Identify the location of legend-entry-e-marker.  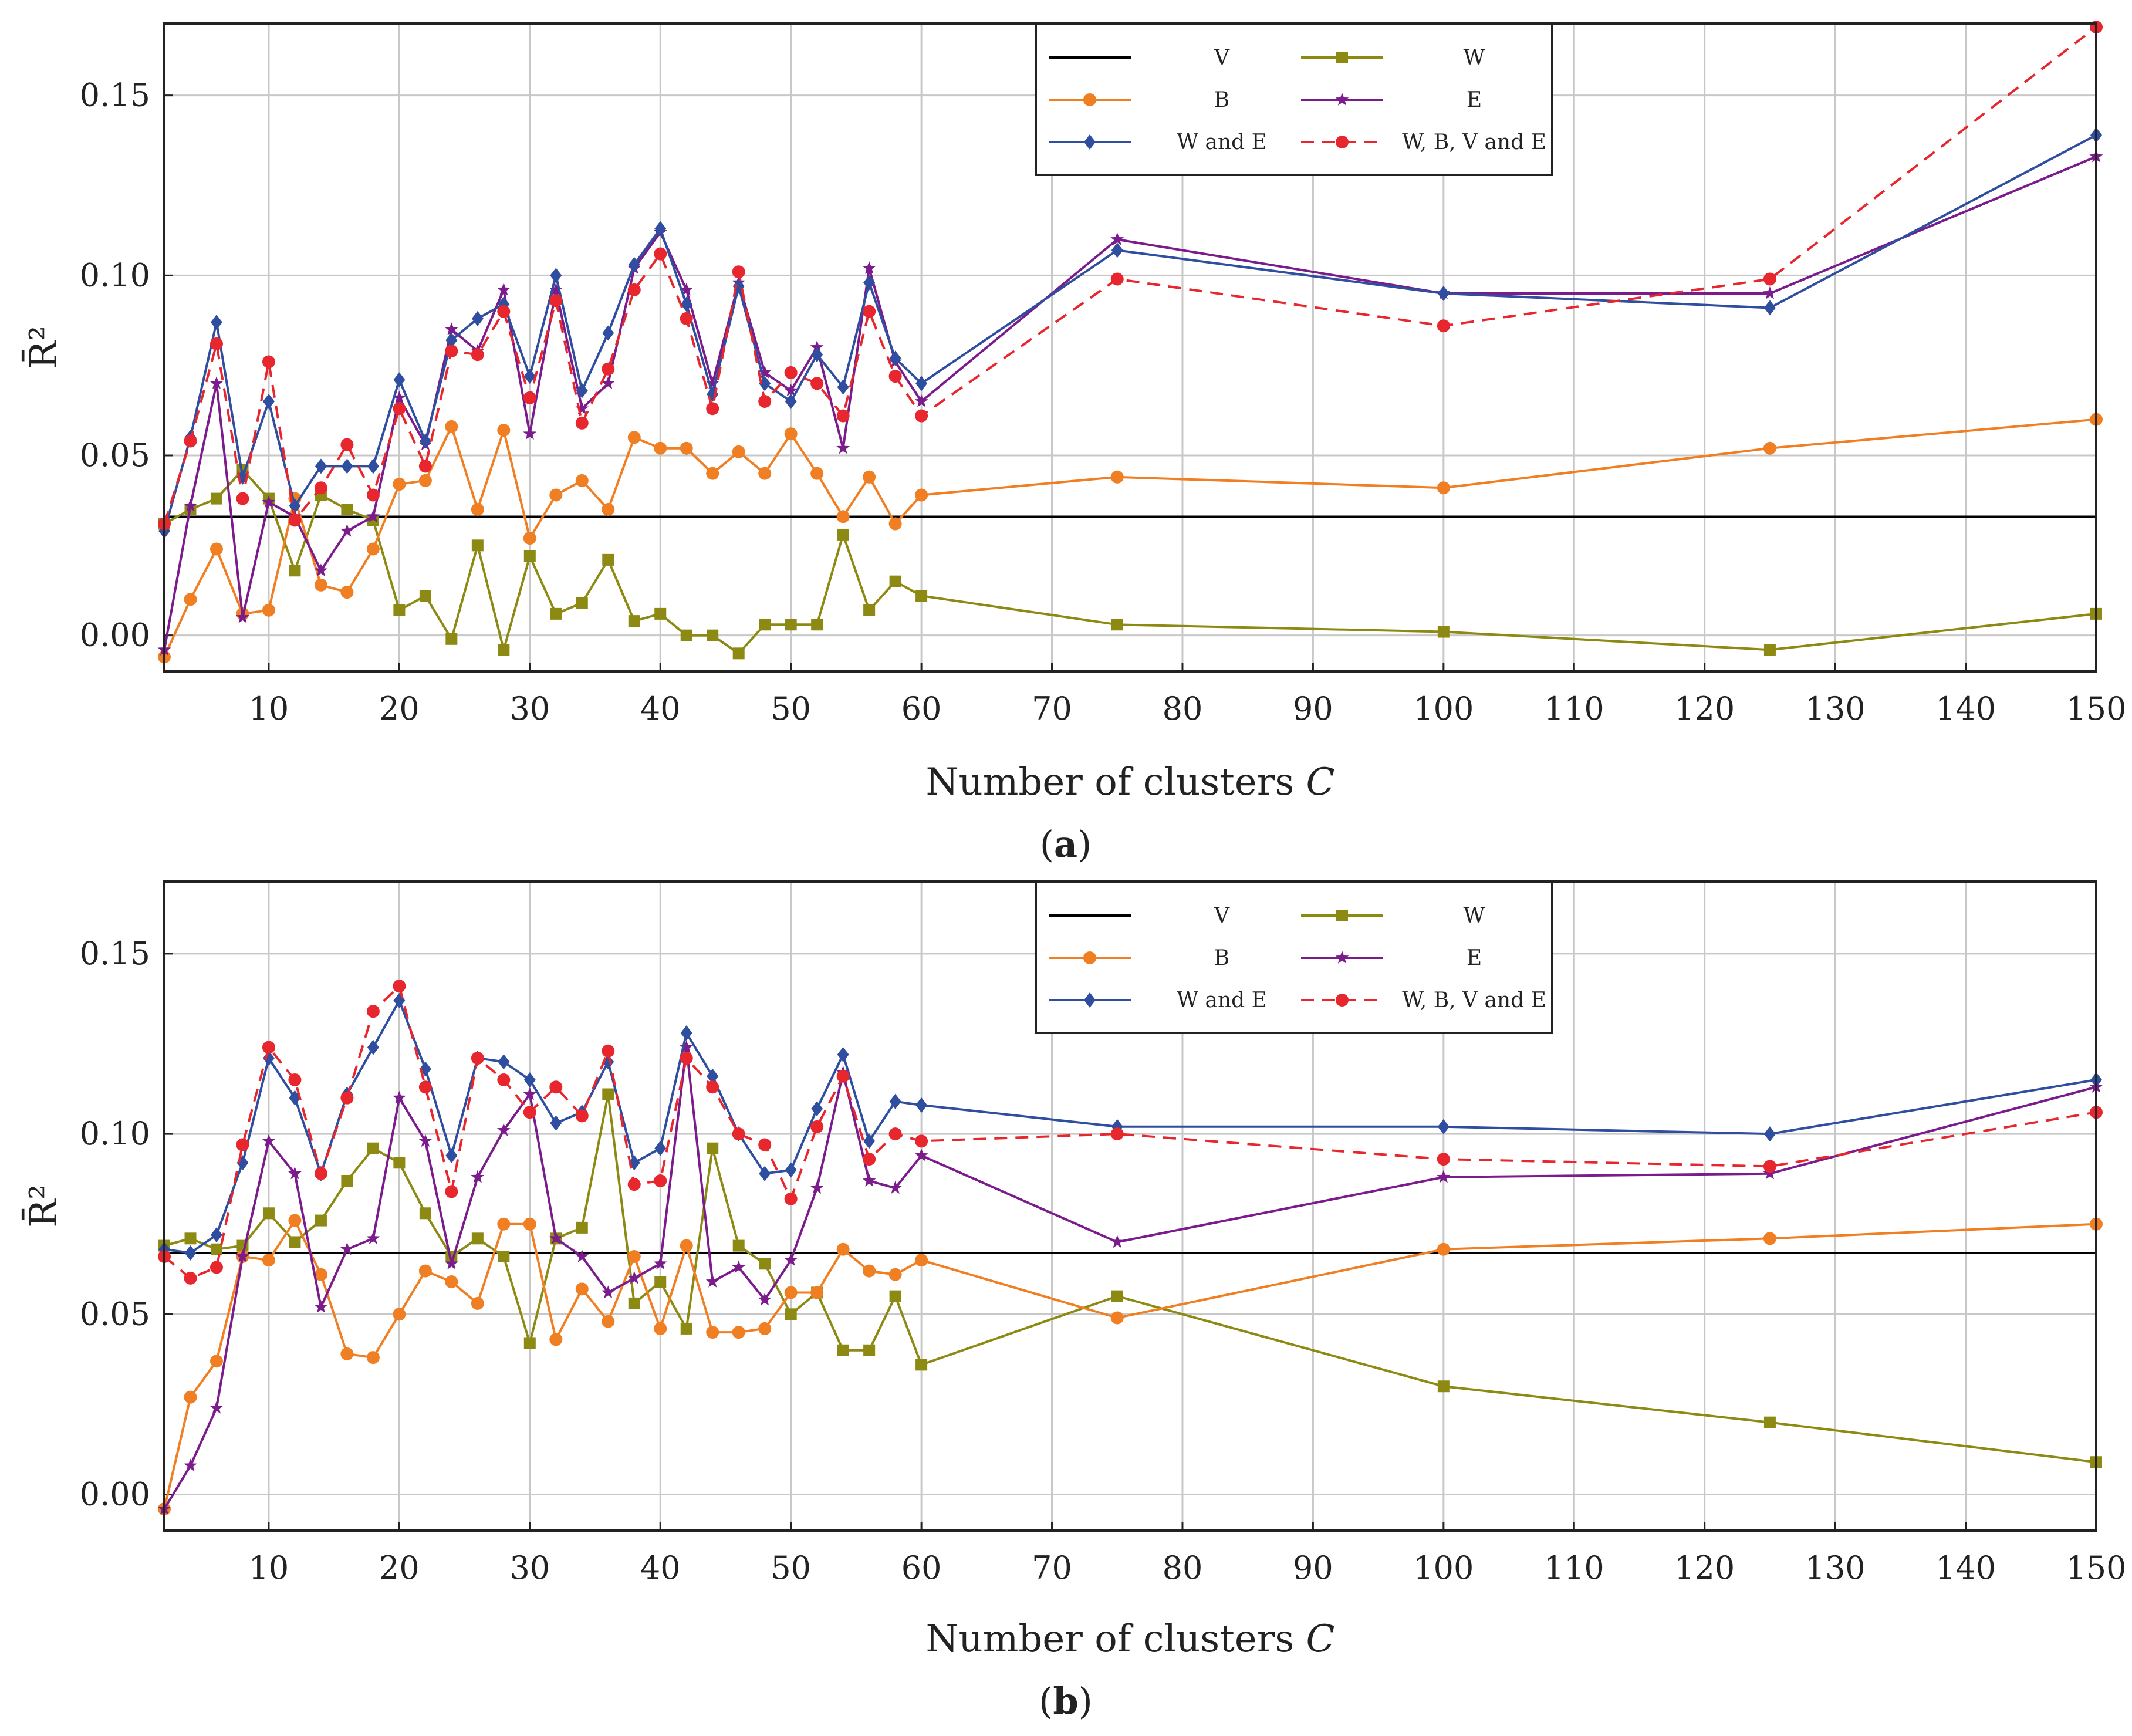
(1342, 957).